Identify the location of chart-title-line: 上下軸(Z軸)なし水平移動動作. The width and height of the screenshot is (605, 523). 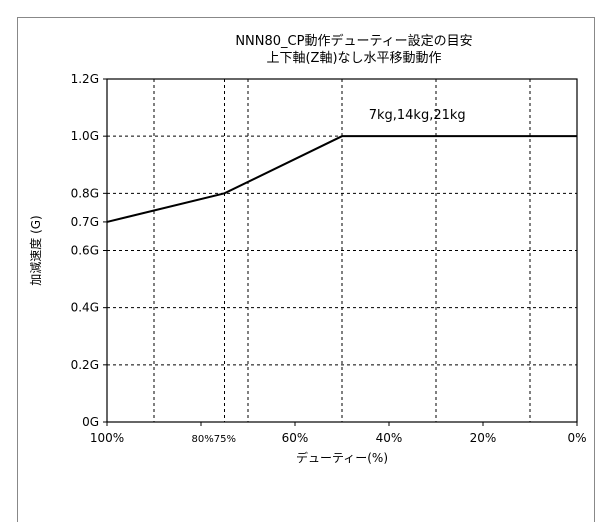
(353, 58).